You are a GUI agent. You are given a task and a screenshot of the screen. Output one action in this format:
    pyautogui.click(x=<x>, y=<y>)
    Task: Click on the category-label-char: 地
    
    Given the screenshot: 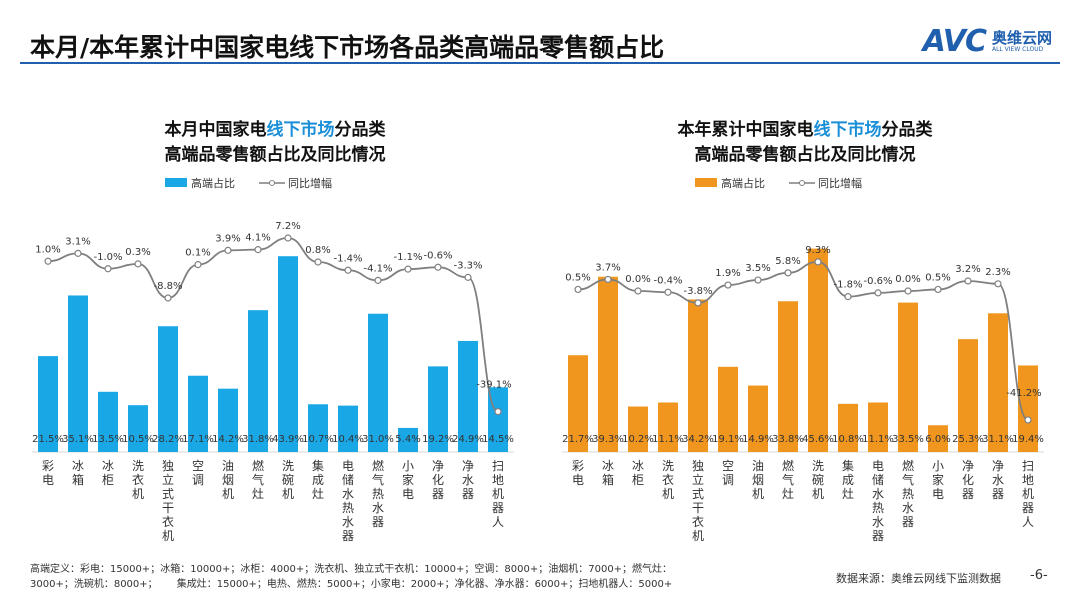 What is the action you would take?
    pyautogui.click(x=498, y=480)
    